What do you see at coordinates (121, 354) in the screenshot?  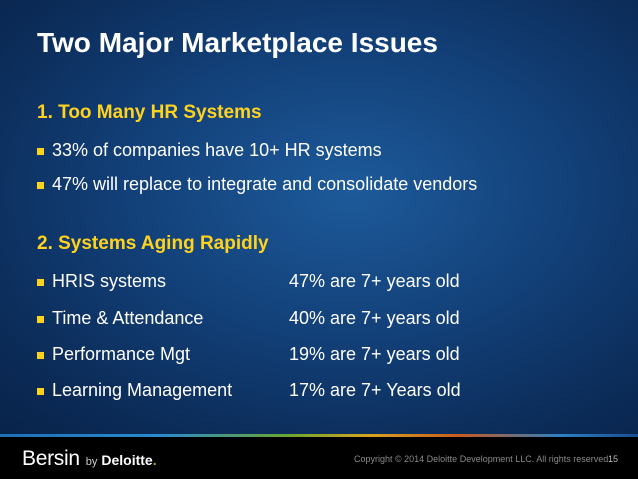 I see `aging-row-label: Performance Mgt` at bounding box center [121, 354].